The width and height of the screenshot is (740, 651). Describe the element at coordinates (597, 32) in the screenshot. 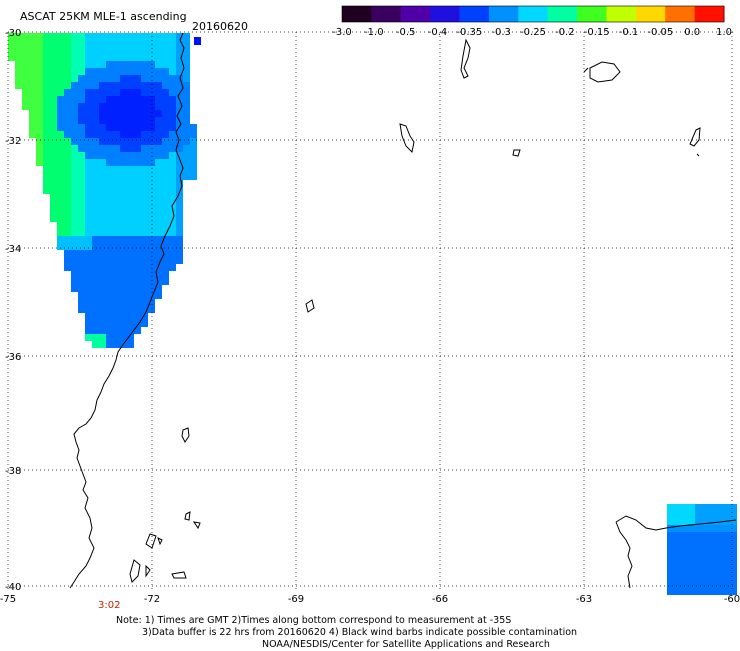

I see `colorbar-label: -0.15` at that location.